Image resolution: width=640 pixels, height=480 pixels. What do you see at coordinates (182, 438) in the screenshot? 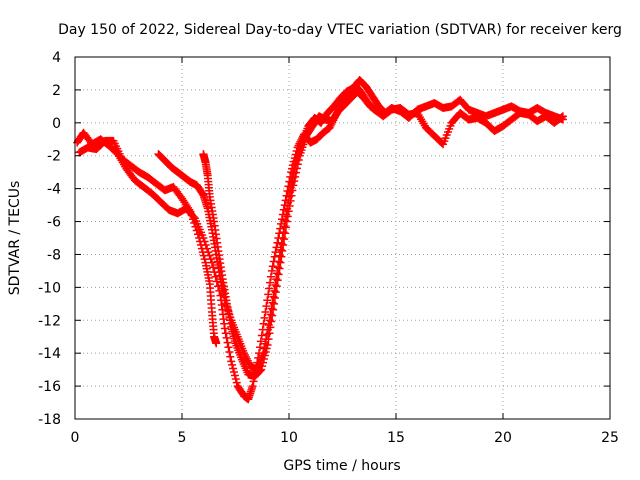
I see `x-tick-label: 5` at bounding box center [182, 438].